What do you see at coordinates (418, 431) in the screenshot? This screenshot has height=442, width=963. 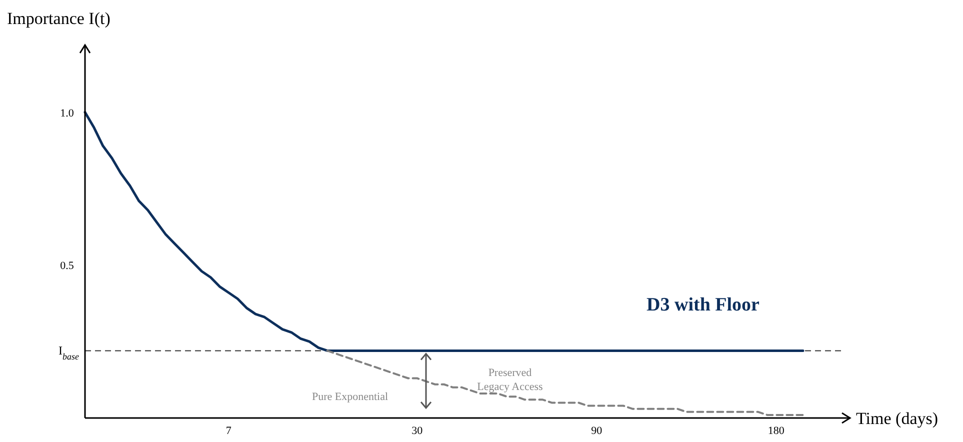 I see `x-tick-label: 30` at bounding box center [418, 431].